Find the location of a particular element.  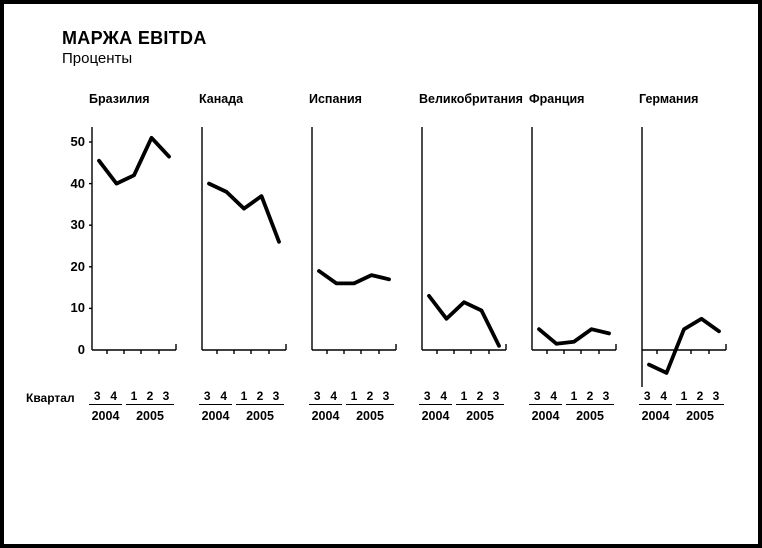

y-axis-tick-label: 10 is located at coordinates (77, 308).